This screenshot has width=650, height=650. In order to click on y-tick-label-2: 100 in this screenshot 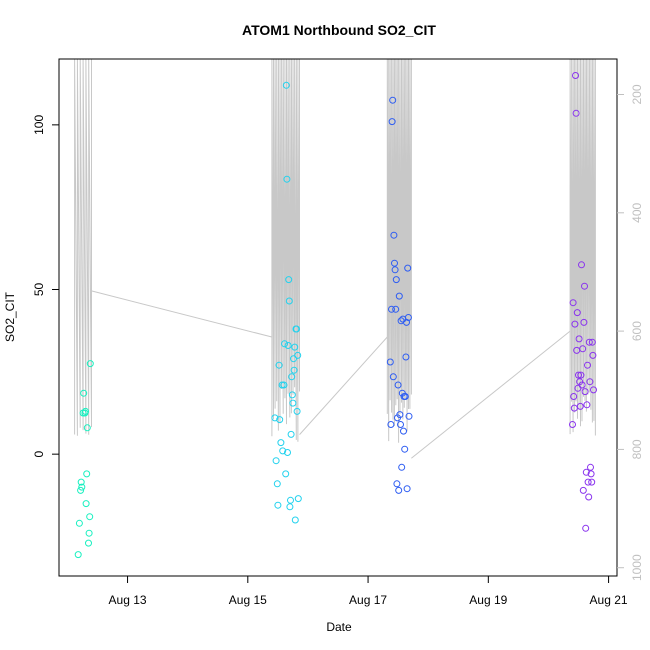, I will do `click(39, 125)`.